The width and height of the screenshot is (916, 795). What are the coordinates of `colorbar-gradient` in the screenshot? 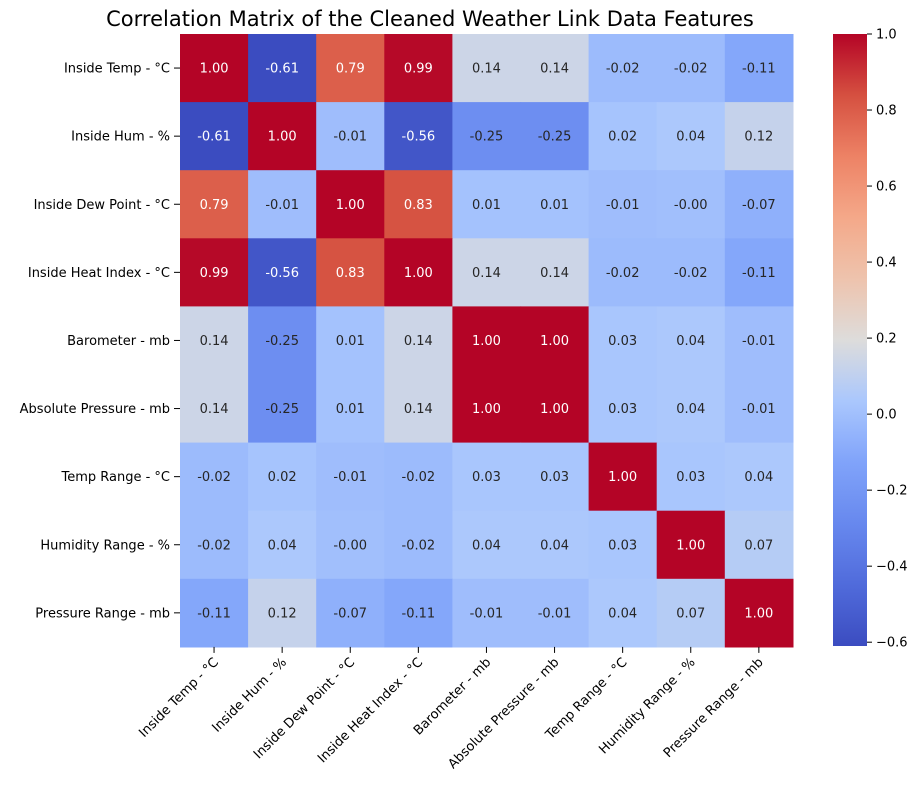 It's located at (850, 340).